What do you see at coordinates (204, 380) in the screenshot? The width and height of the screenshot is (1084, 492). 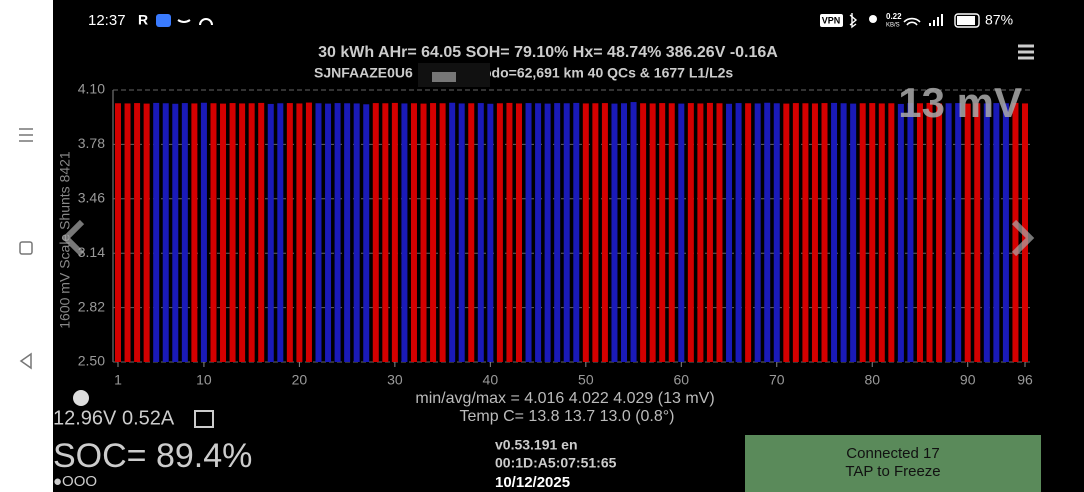 I see `x-tick-label: 10` at bounding box center [204, 380].